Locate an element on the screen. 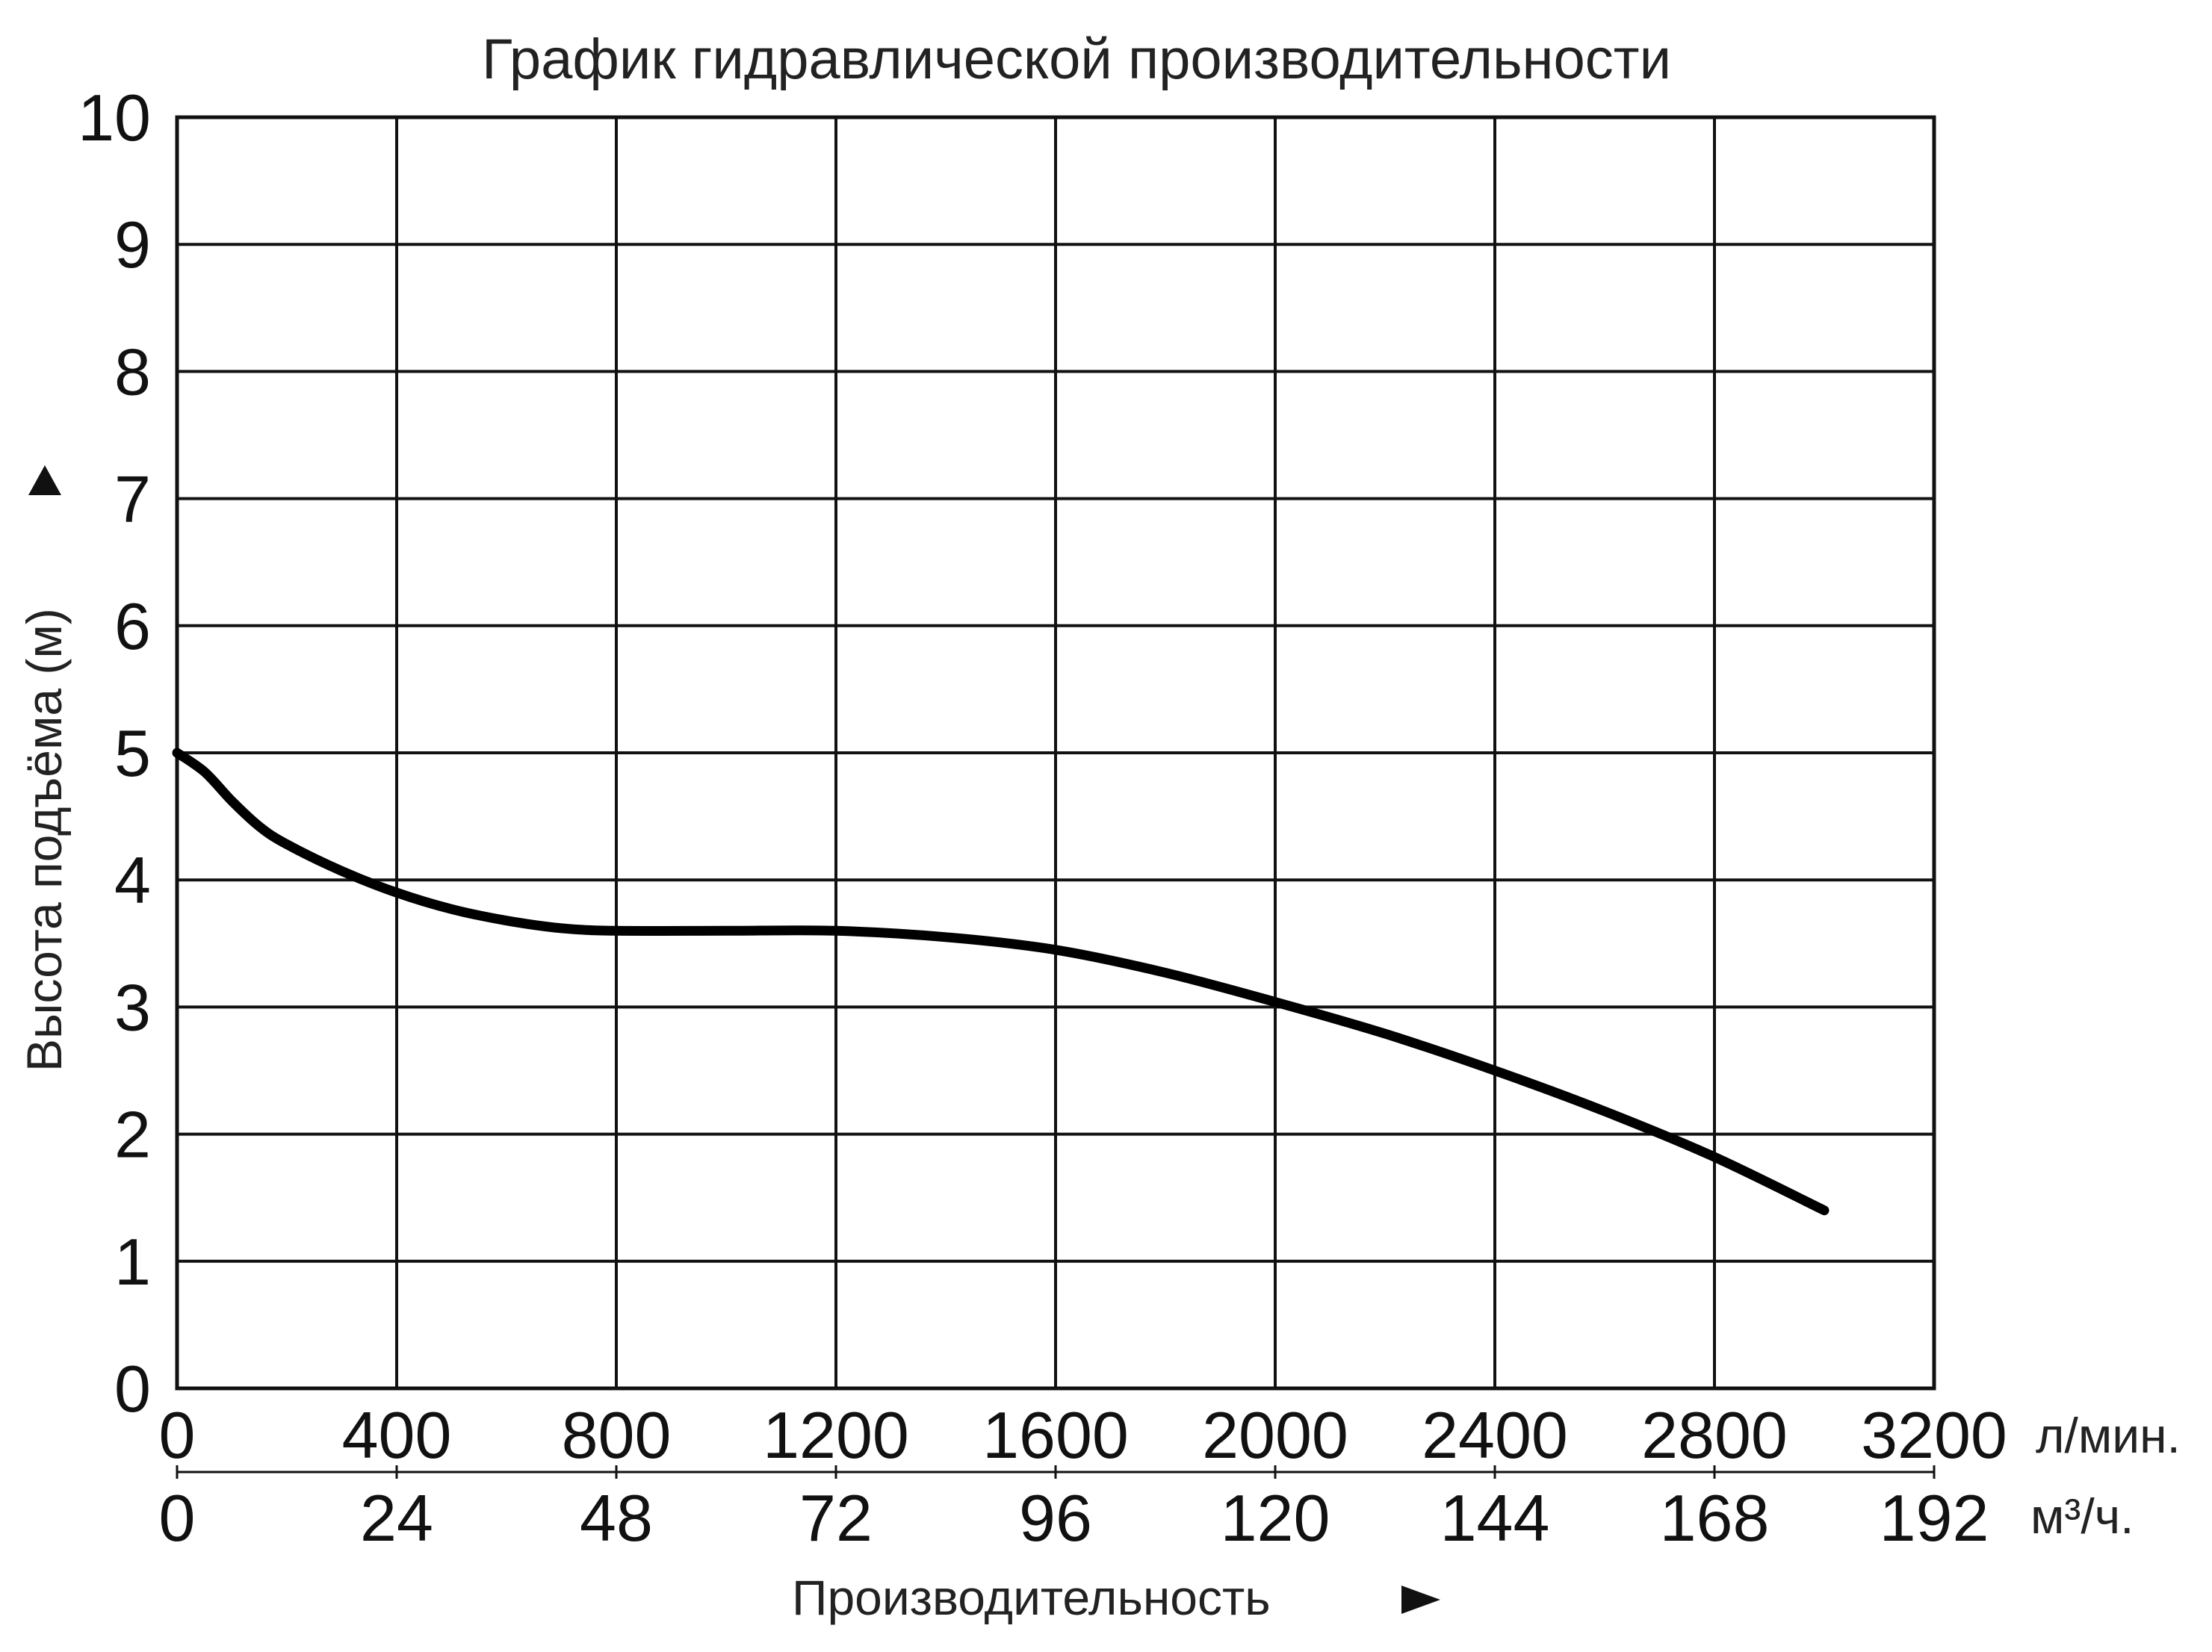  x-tick-label-m3h: 168 is located at coordinates (1715, 1518).